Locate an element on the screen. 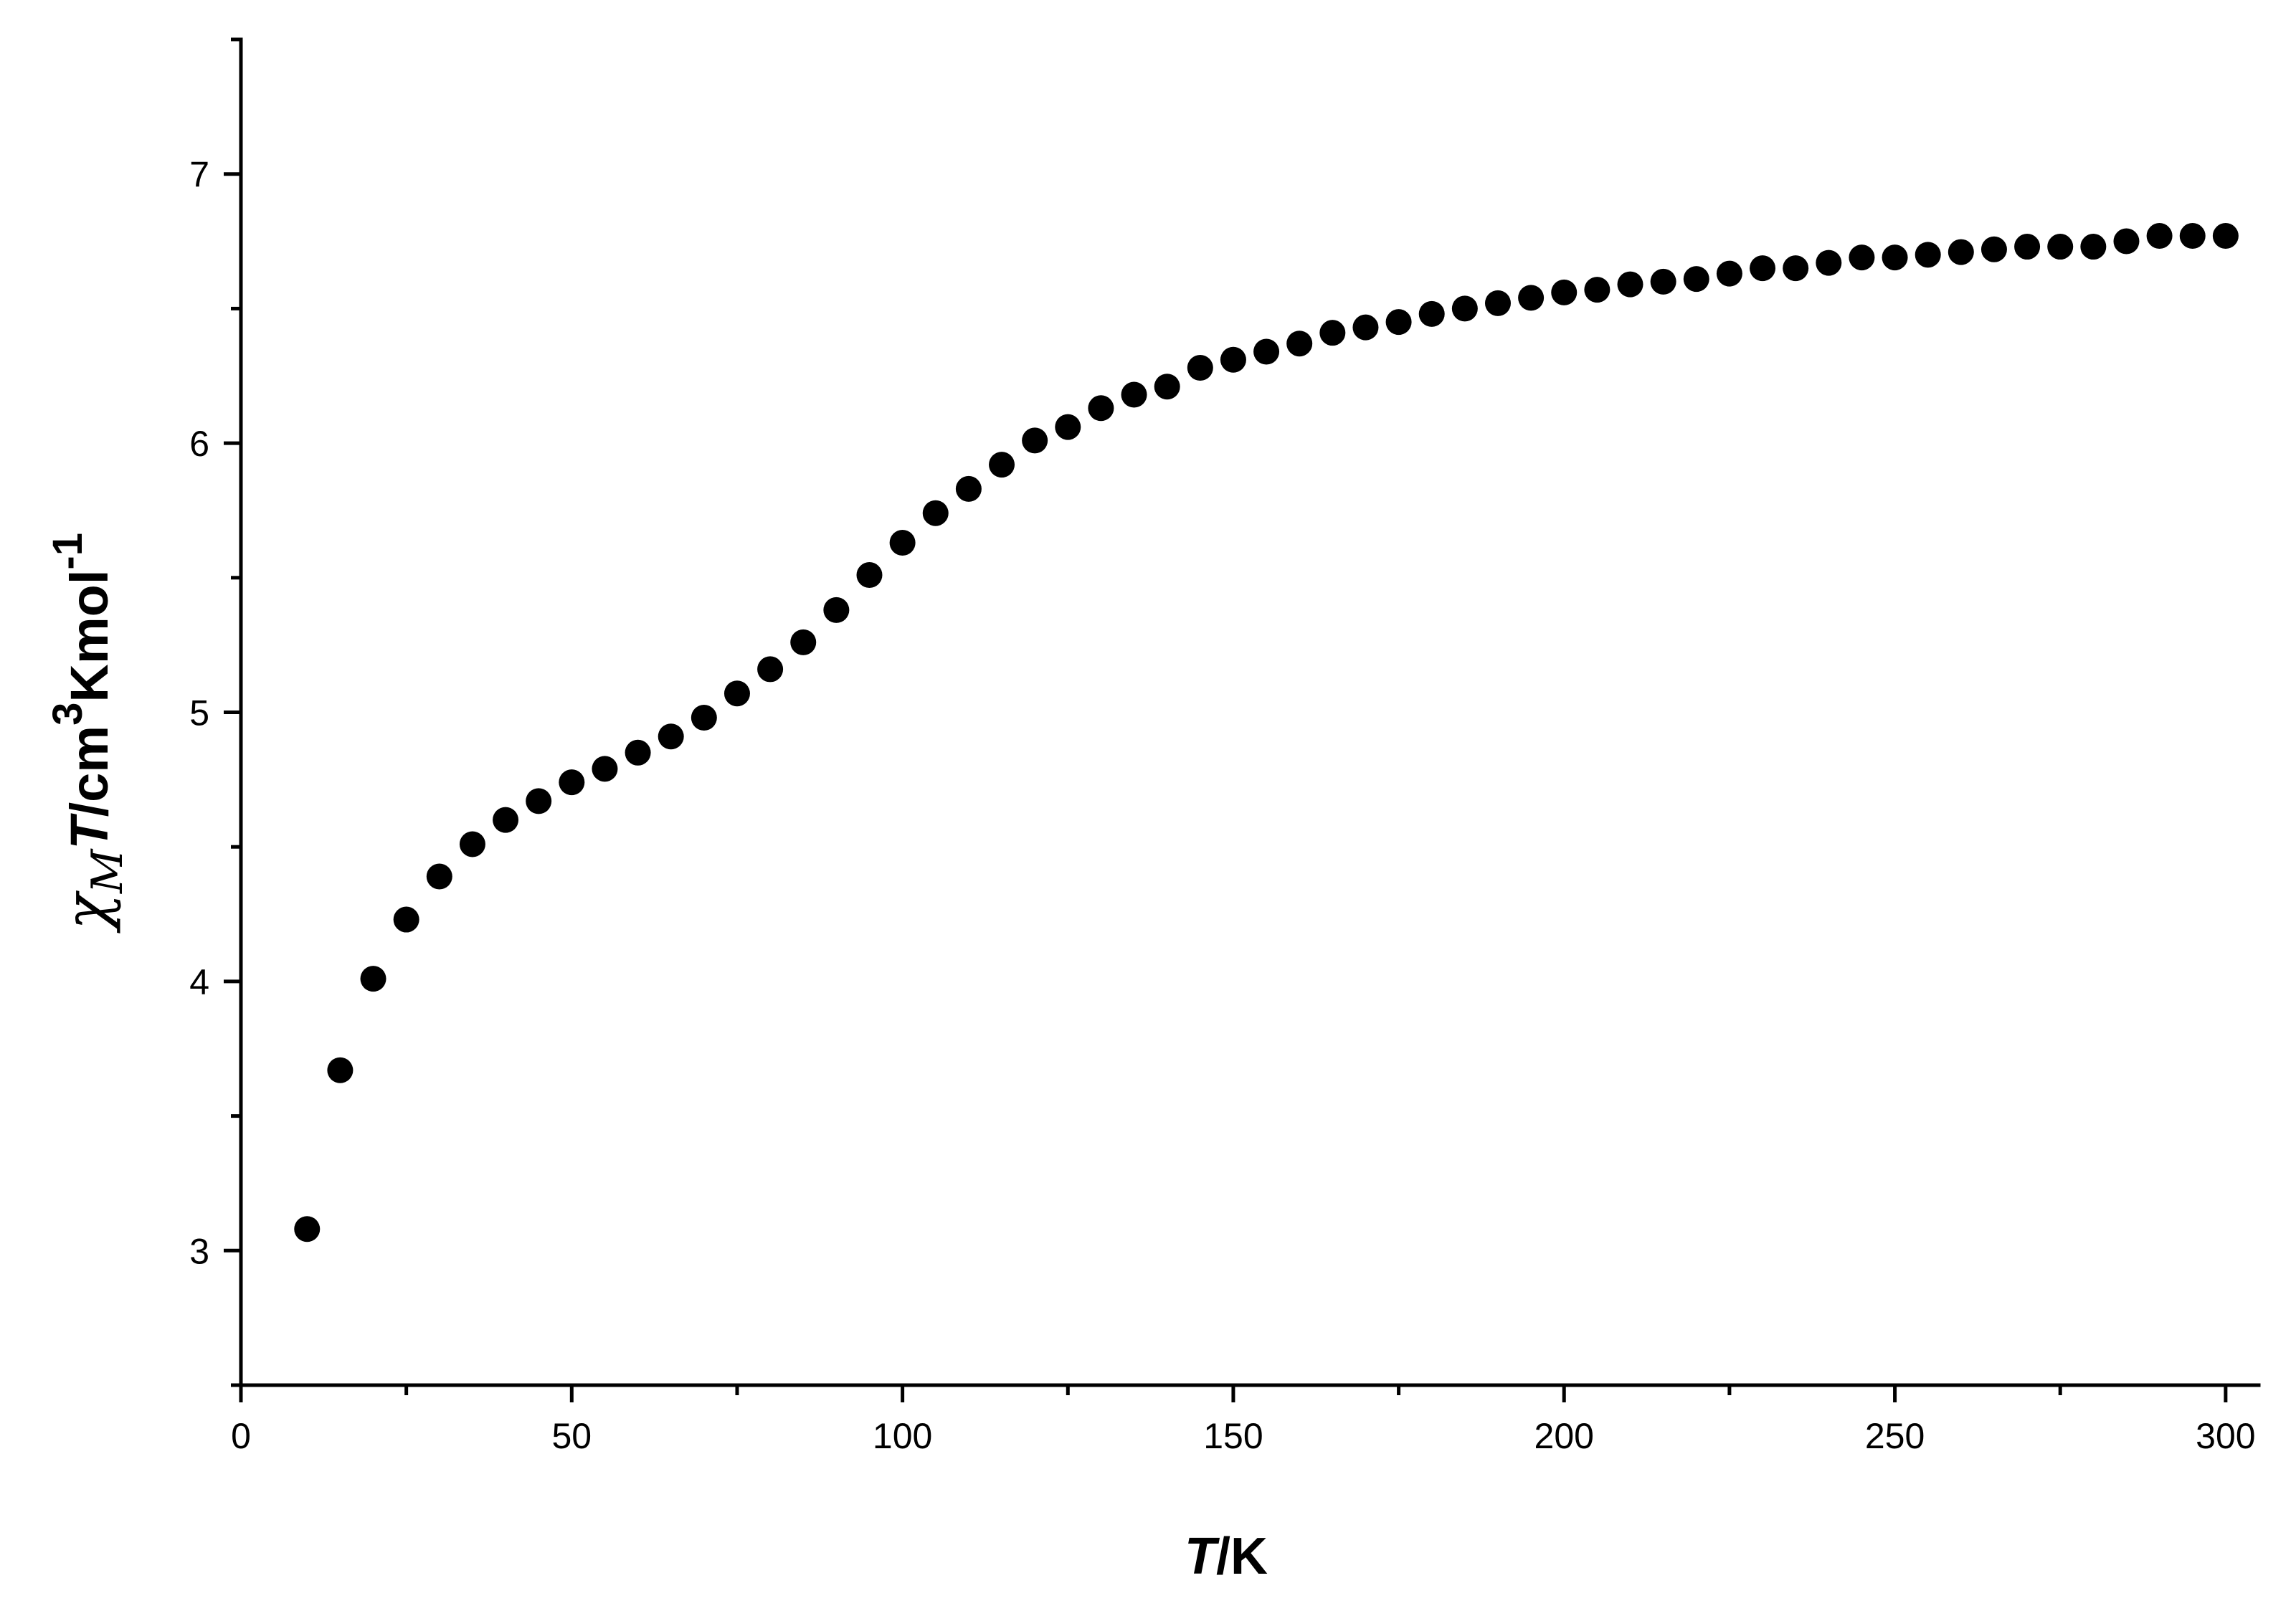 The width and height of the screenshot is (2296, 1611). x-tick-label: 100 is located at coordinates (903, 1436).